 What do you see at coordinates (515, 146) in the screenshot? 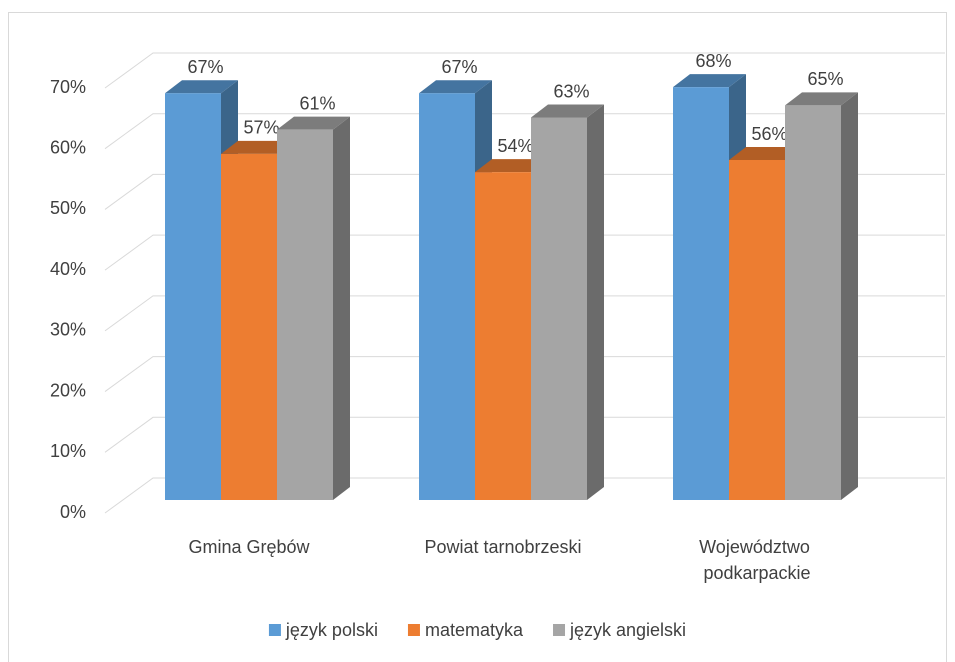
I see `value-label: 54%` at bounding box center [515, 146].